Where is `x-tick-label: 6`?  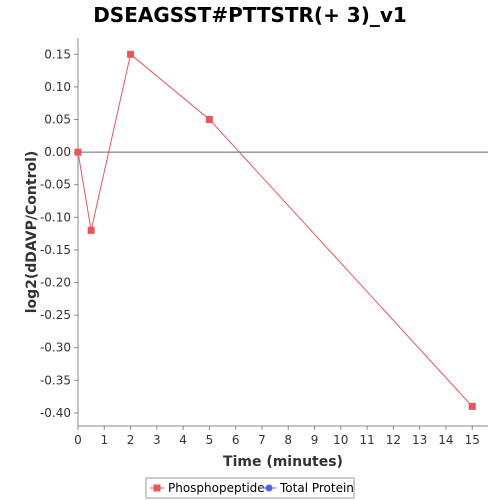
x-tick-label: 6 is located at coordinates (236, 440).